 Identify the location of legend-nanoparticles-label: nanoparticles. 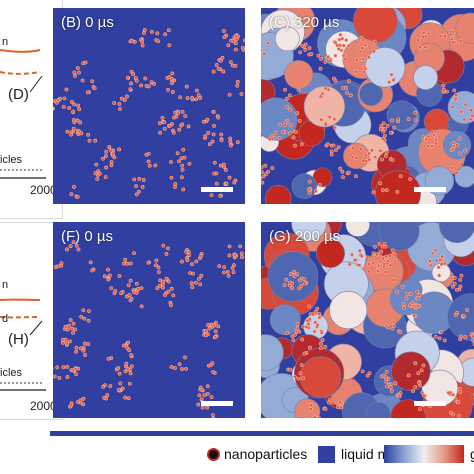
(266, 454).